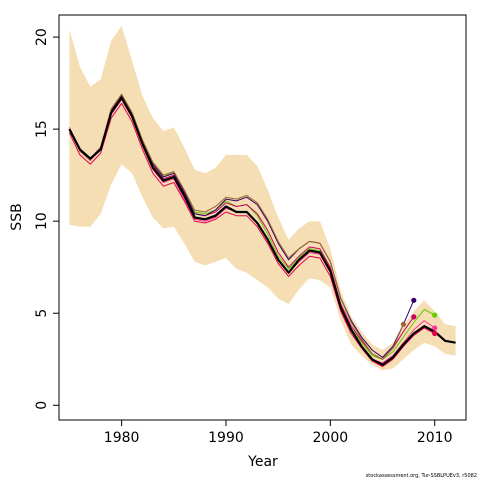  What do you see at coordinates (42, 313) in the screenshot?
I see `y-tick-label: 5` at bounding box center [42, 313].